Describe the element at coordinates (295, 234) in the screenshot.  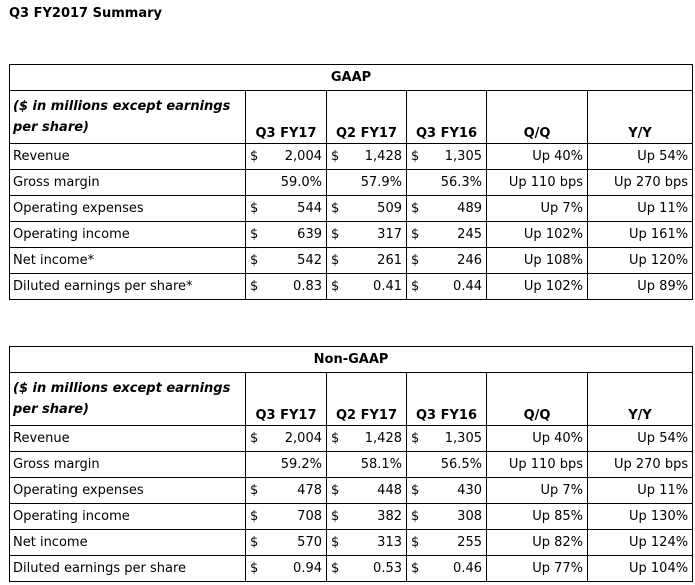
I see `value-cell: 639` at that location.